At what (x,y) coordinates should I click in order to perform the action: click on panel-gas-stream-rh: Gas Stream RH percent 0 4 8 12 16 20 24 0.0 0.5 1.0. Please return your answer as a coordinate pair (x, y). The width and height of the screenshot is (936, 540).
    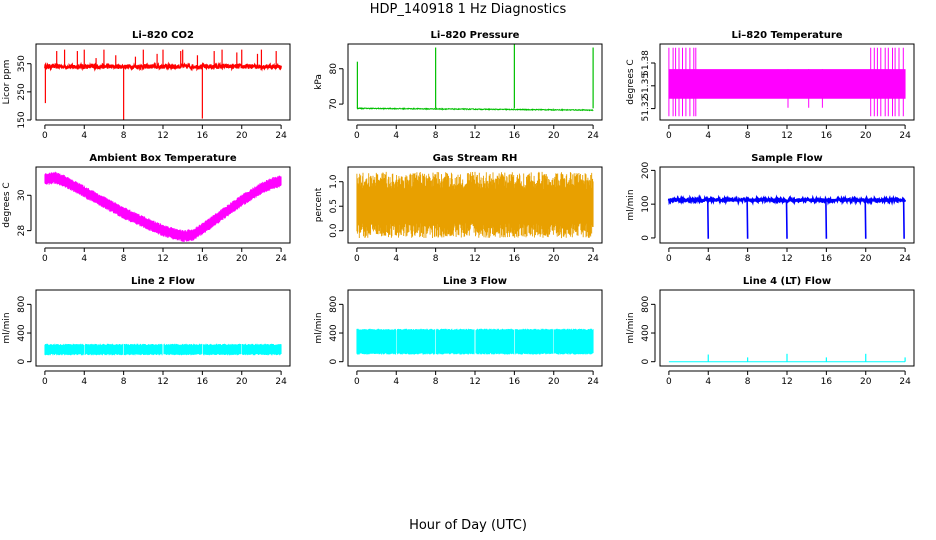
    Looking at the image, I should click on (458, 208).